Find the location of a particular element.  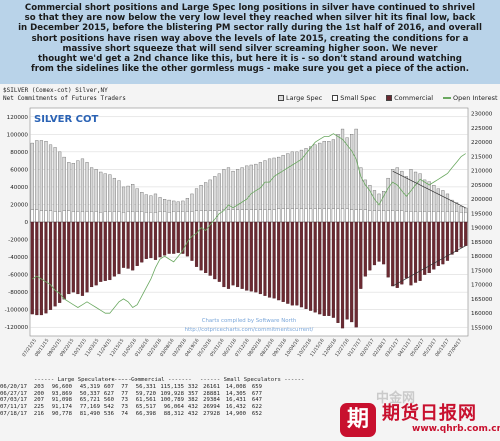

table-cell: 542 is located at coordinates (108, 407).